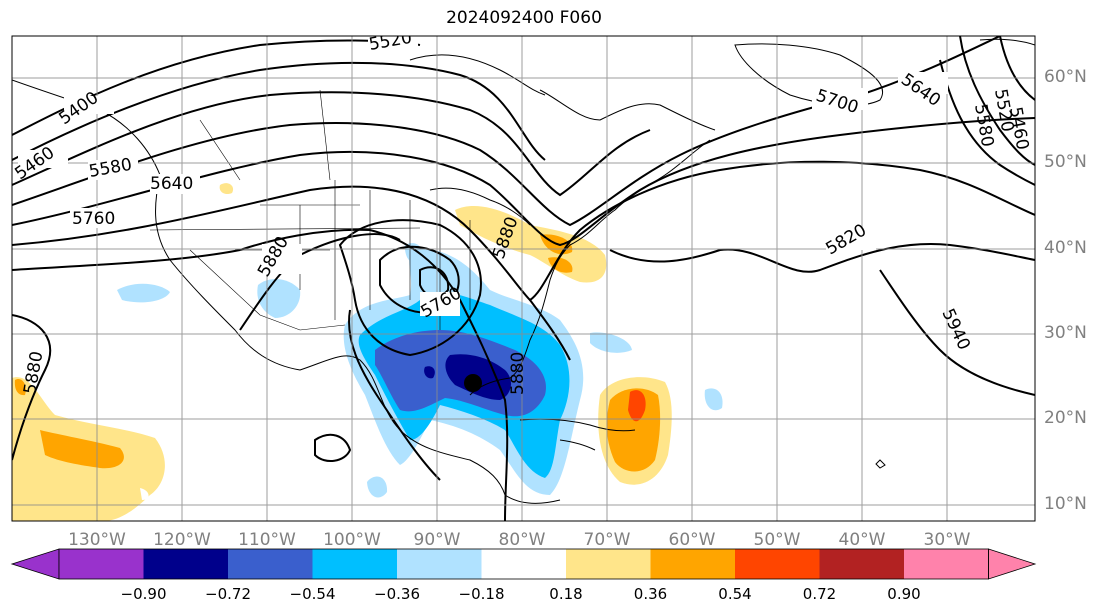  Describe the element at coordinates (904, 594) in the screenshot. I see `colorbar-tick: 0.90` at that location.